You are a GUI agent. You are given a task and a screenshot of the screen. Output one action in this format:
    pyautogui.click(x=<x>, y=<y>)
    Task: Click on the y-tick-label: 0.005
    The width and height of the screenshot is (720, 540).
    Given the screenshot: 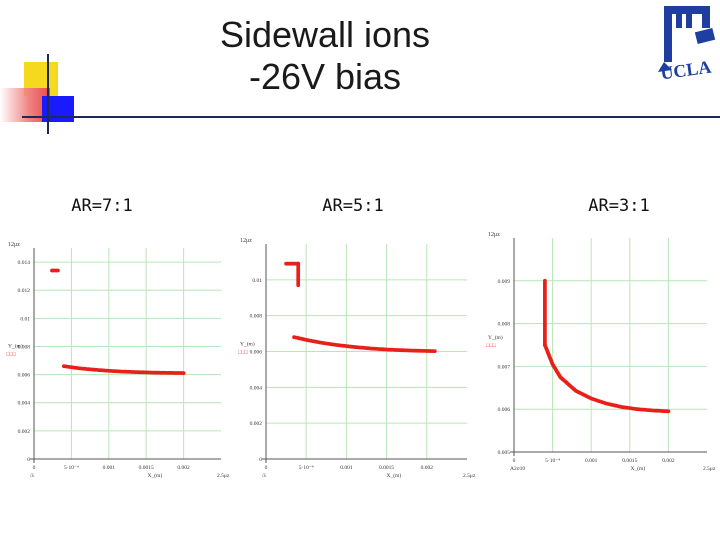 What is the action you would take?
    pyautogui.click(x=504, y=453)
    